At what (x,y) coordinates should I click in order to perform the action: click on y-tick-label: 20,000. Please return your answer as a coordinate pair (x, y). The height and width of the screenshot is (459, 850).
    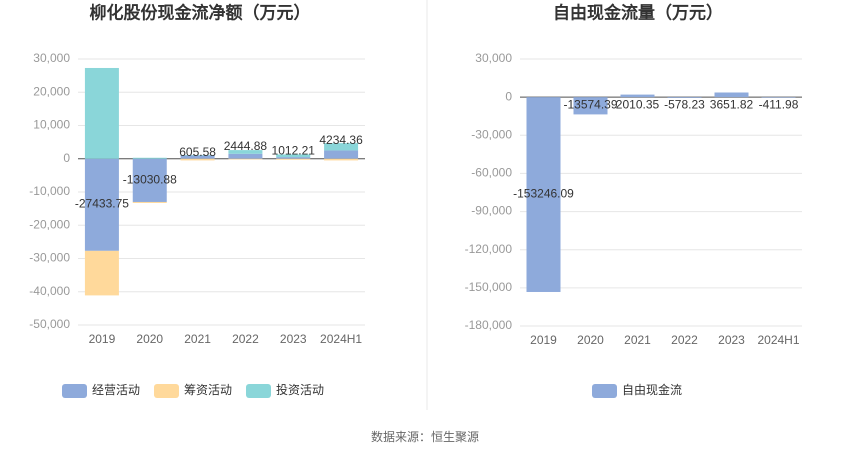
    Looking at the image, I should click on (51, 91).